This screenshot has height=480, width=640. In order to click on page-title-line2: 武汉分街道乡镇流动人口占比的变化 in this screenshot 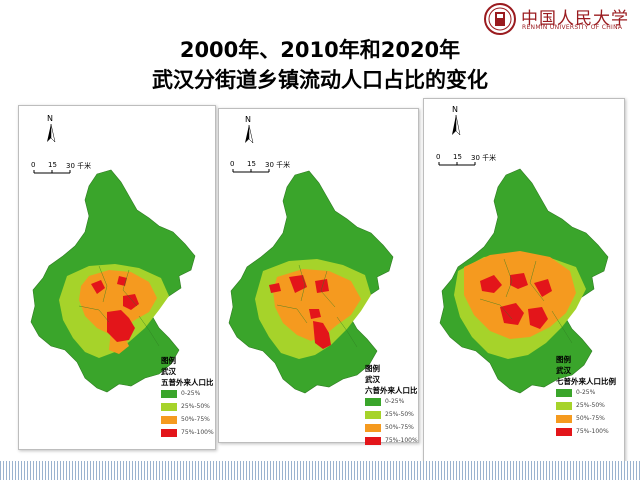, I will do `click(320, 80)`.